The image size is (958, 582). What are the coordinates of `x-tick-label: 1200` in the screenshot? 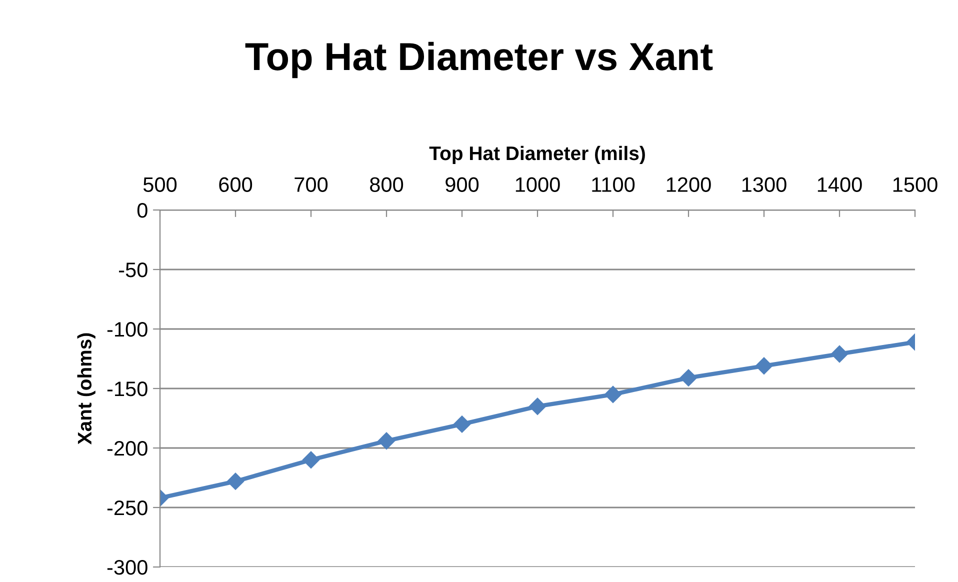 It's located at (688, 184).